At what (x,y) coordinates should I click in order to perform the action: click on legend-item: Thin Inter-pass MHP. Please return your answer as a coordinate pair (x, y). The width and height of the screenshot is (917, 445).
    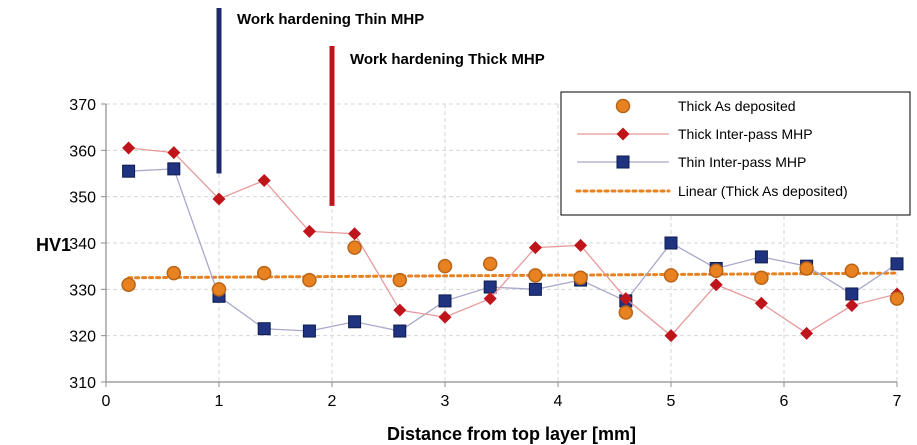
    Looking at the image, I should click on (691, 162).